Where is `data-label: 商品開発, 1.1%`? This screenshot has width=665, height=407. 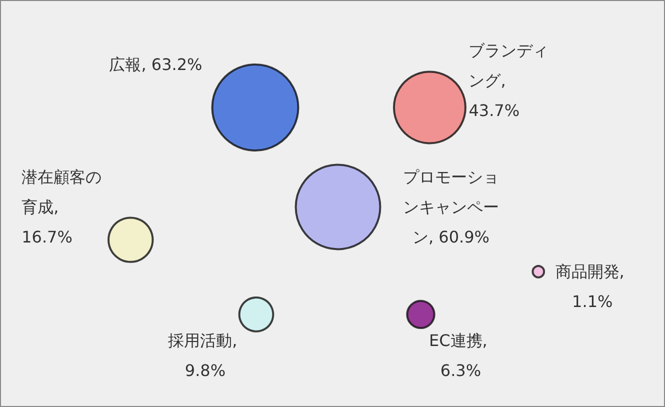 data-label: 商品開発, 1.1% is located at coordinates (592, 287).